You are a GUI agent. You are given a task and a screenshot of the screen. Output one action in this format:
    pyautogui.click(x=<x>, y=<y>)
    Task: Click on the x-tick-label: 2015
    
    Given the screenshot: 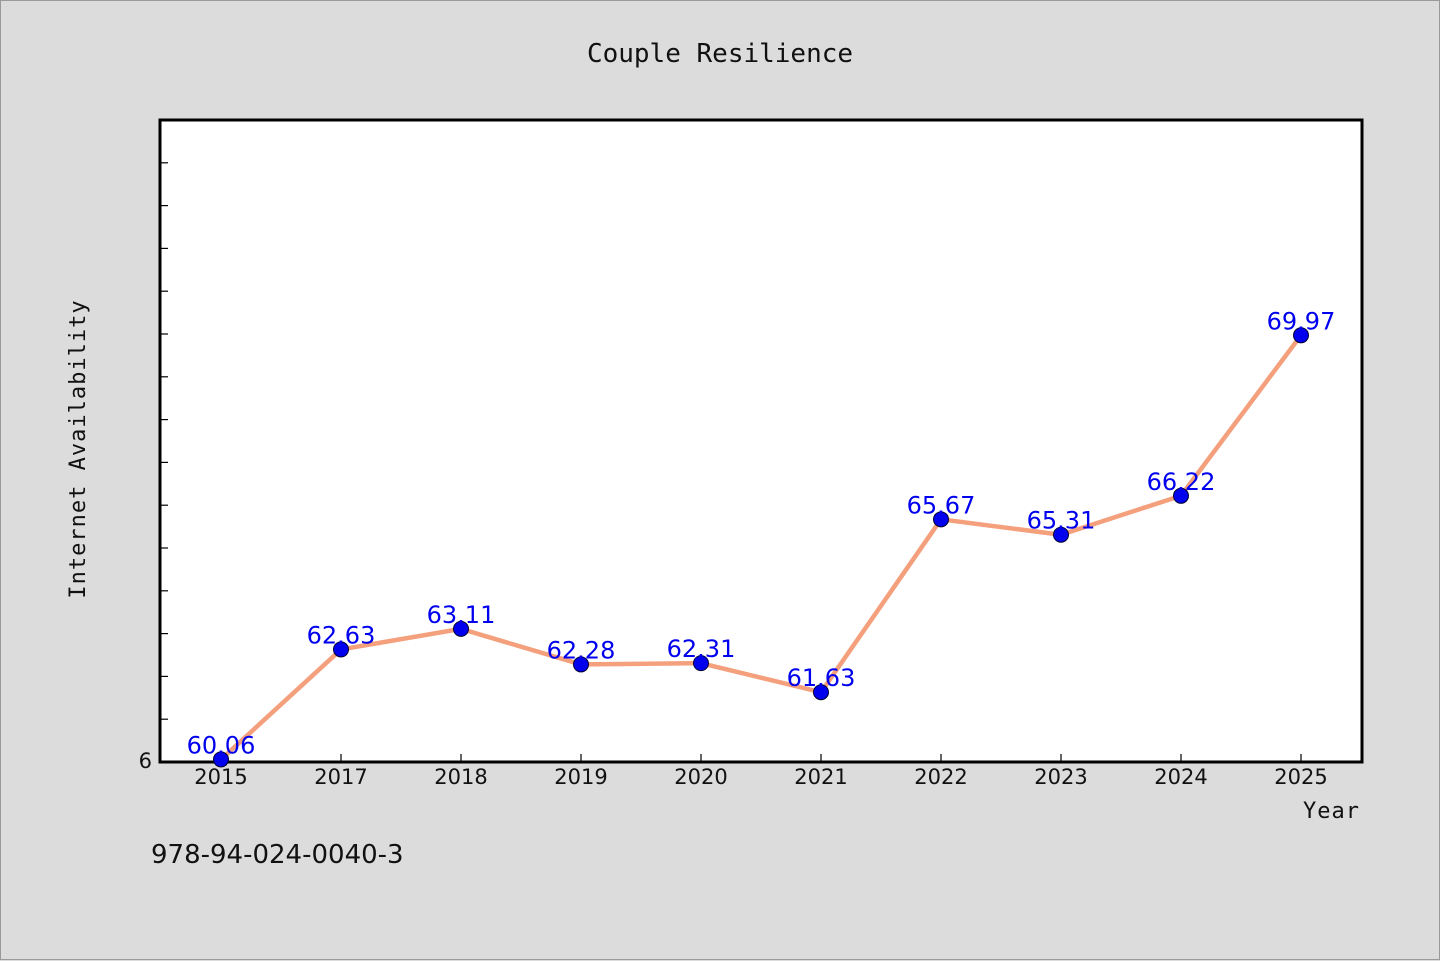 What is the action you would take?
    pyautogui.click(x=220, y=777)
    